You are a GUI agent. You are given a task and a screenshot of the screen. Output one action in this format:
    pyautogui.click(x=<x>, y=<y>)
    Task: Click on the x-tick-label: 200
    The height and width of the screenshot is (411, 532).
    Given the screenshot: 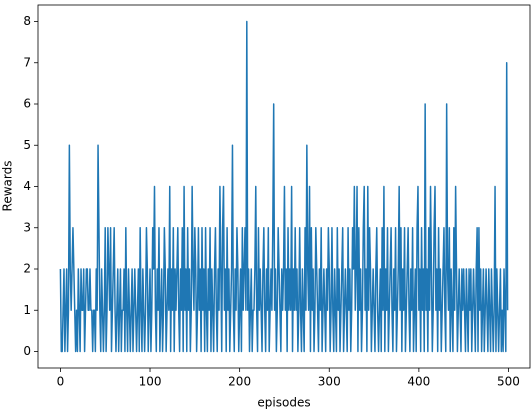 What is the action you would take?
    pyautogui.click(x=239, y=382)
    